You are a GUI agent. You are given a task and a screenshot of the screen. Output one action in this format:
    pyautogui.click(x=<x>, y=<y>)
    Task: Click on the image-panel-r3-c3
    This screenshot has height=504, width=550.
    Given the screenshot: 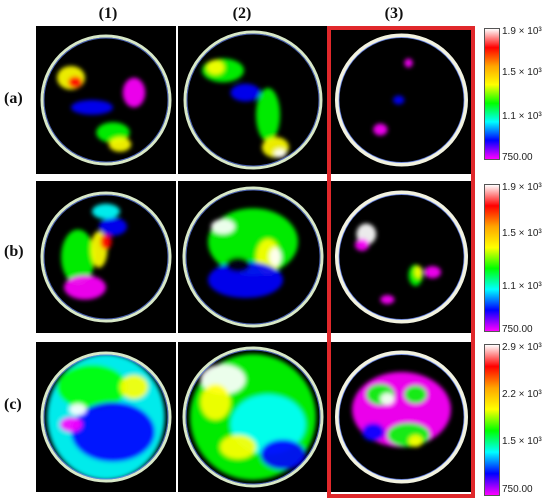 What is the action you would take?
    pyautogui.click(x=401, y=417)
    